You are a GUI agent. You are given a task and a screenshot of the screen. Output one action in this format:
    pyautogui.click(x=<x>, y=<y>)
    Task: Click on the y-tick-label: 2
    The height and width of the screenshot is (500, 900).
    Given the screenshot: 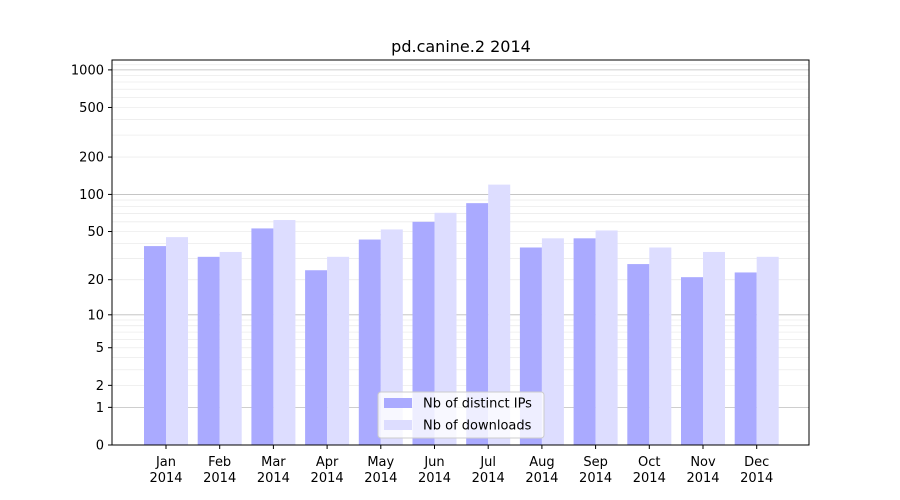 What is the action you would take?
    pyautogui.click(x=100, y=386)
    